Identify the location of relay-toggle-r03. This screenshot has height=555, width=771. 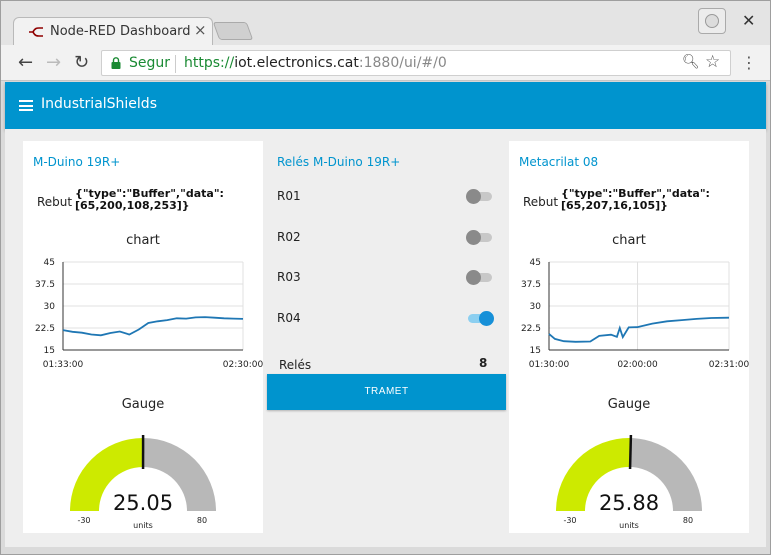
(480, 277).